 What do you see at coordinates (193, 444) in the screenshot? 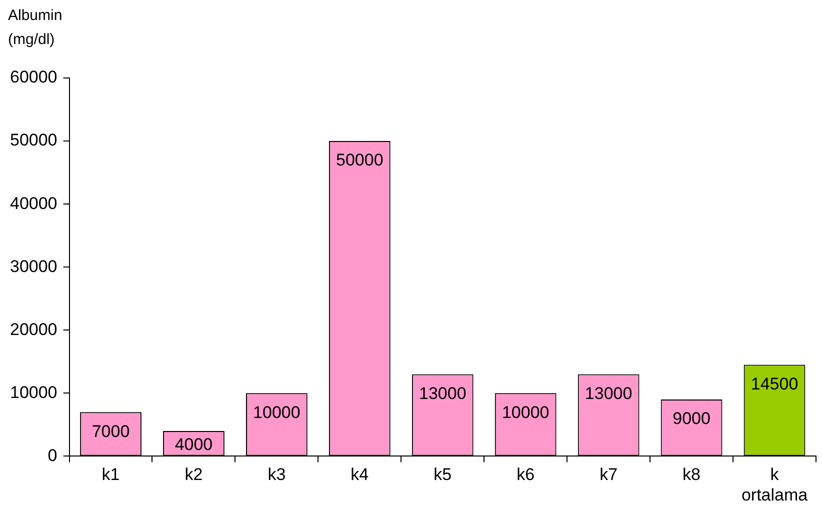
I see `data-label: 4000` at bounding box center [193, 444].